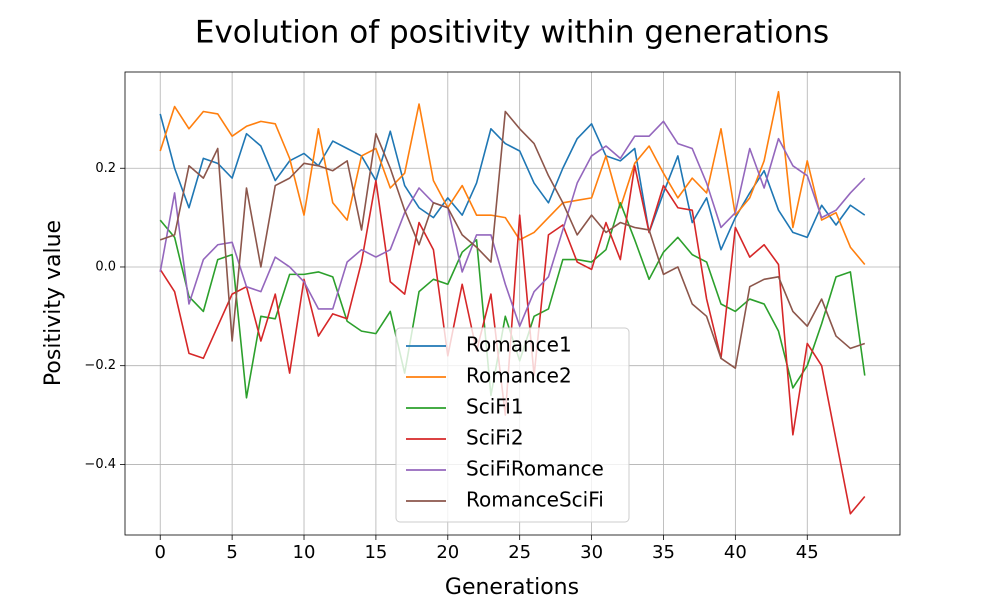  I want to click on x-tick-label: 30, so click(591, 552).